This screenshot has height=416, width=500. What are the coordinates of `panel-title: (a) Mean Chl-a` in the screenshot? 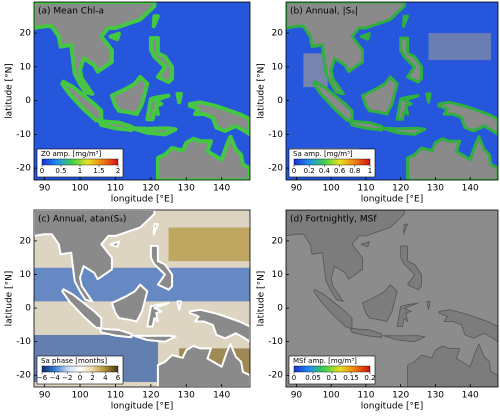 It's located at (71, 12).